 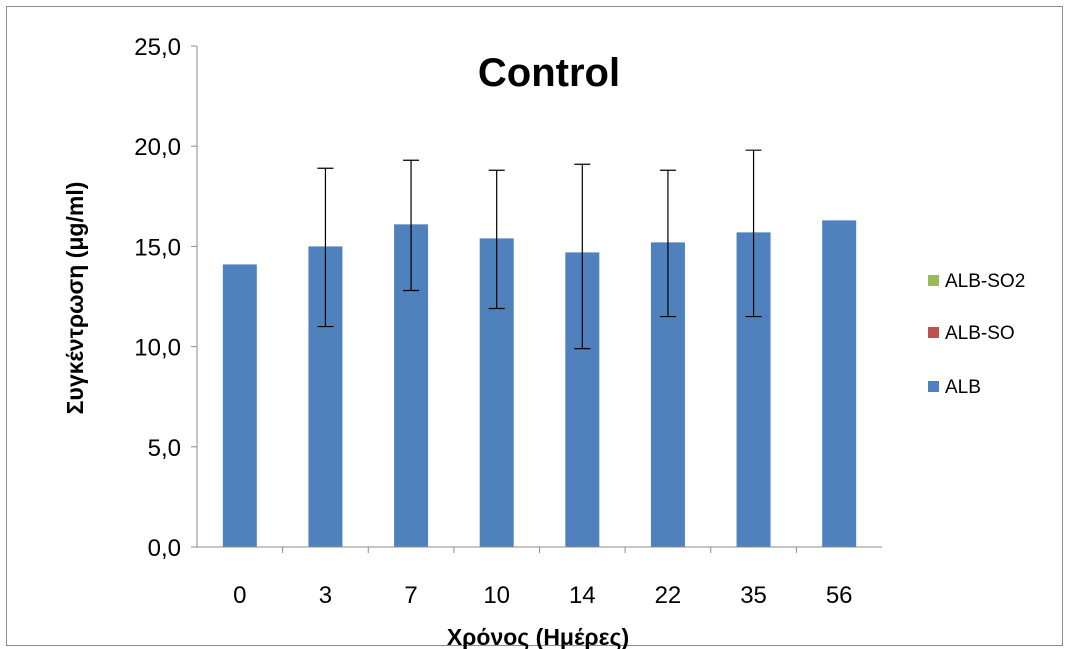 I want to click on y-tick-label: 10,0, so click(x=157, y=348).